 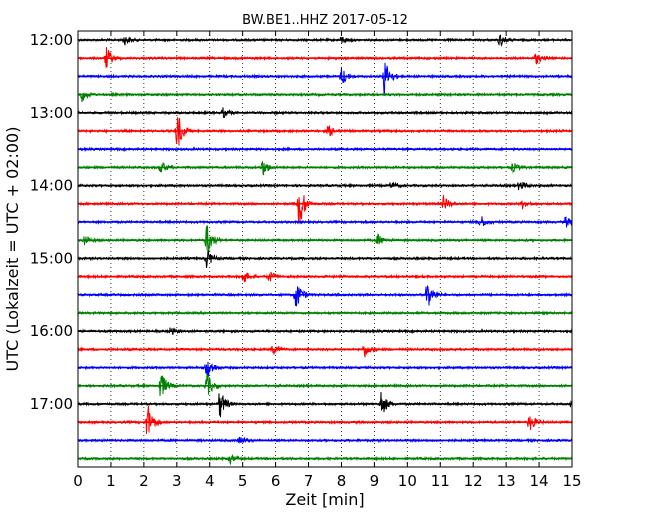 I want to click on x-tick-label: 10, so click(x=407, y=481).